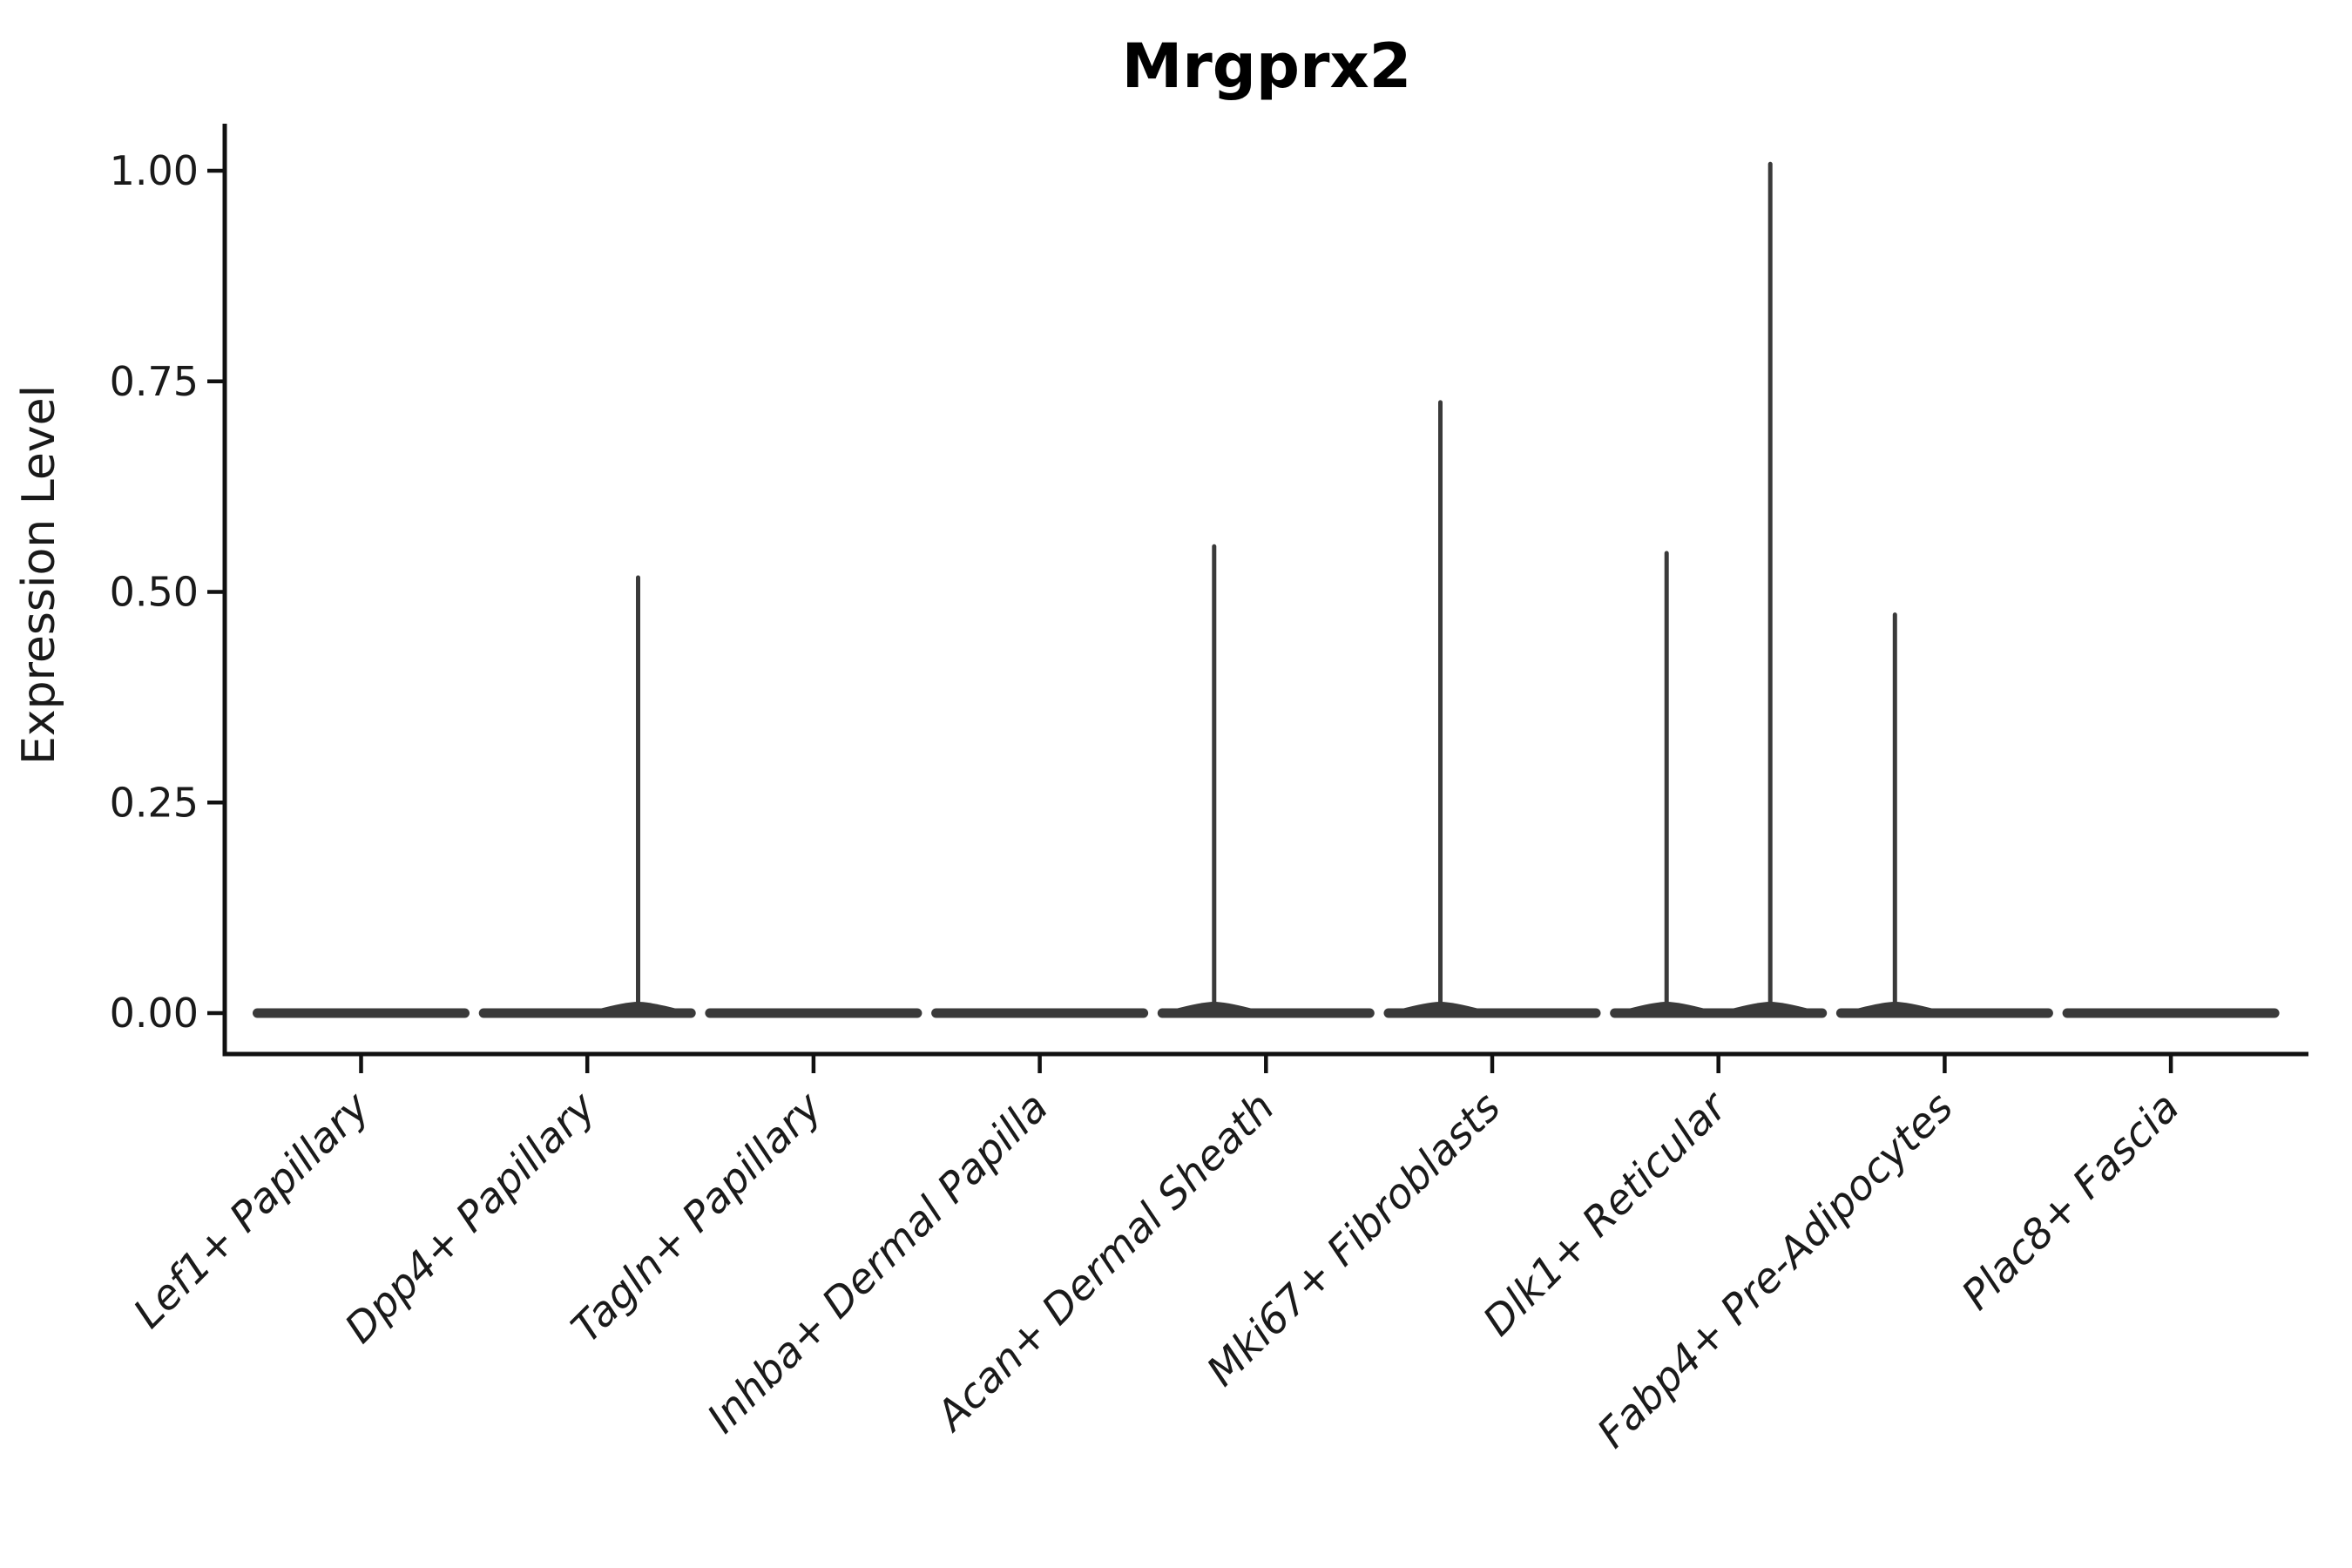 This screenshot has height=1568, width=2352. Describe the element at coordinates (154, 1014) in the screenshot. I see `y-tick-label: 0.00` at that location.